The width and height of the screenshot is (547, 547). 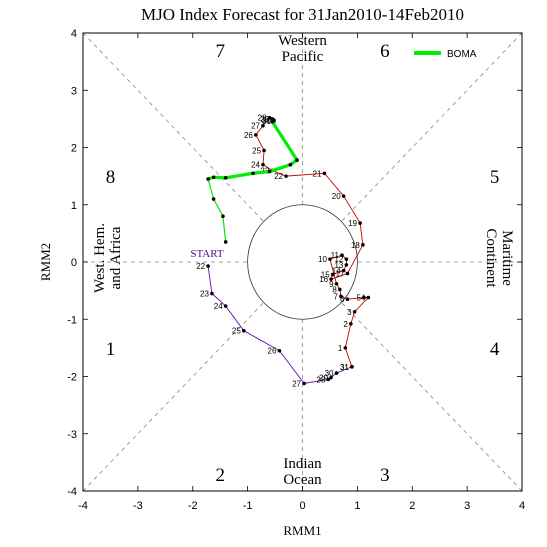 What do you see at coordinates (325, 275) in the screenshot?
I see `point-label: 15` at bounding box center [325, 275].